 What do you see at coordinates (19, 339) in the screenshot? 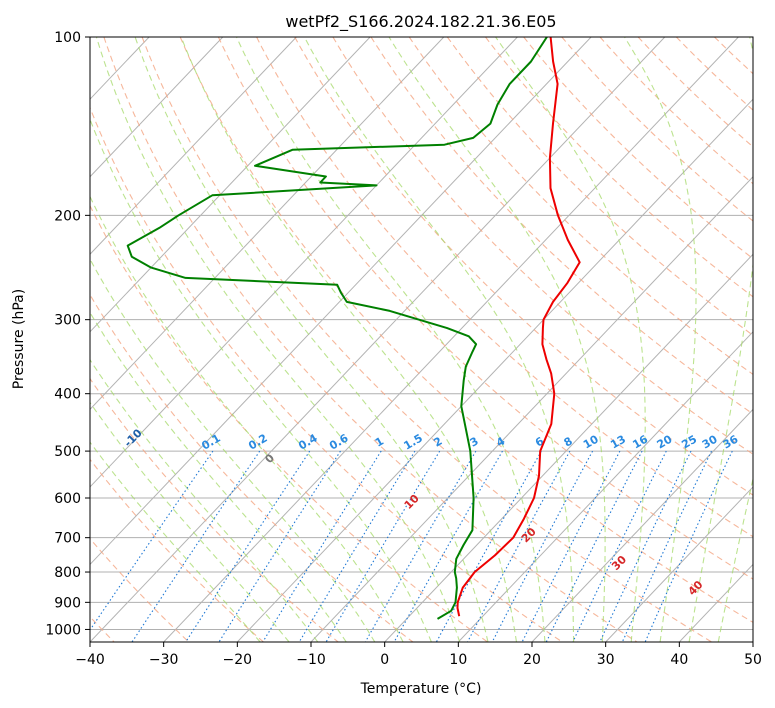
I see `y-axis-label: Pressure (hPa)` at bounding box center [19, 339].